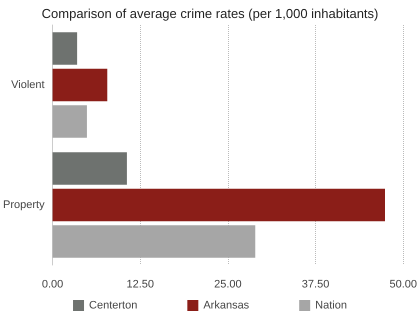 The image size is (420, 320). Describe the element at coordinates (113, 306) in the screenshot. I see `legend-label: Centerton` at that location.